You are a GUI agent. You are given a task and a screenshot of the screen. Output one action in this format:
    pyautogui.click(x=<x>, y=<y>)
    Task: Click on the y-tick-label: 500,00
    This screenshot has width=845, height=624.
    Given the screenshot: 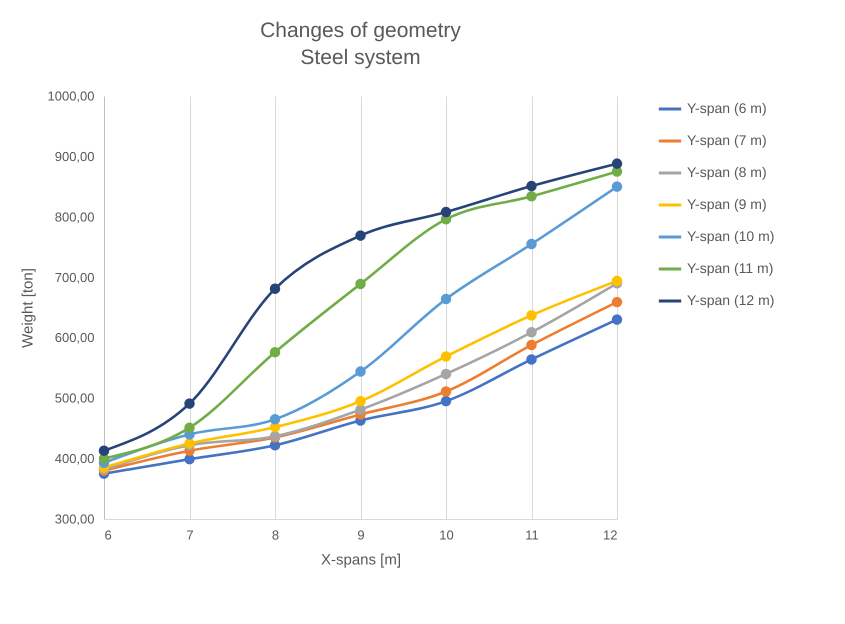 What is the action you would take?
    pyautogui.click(x=74, y=398)
    